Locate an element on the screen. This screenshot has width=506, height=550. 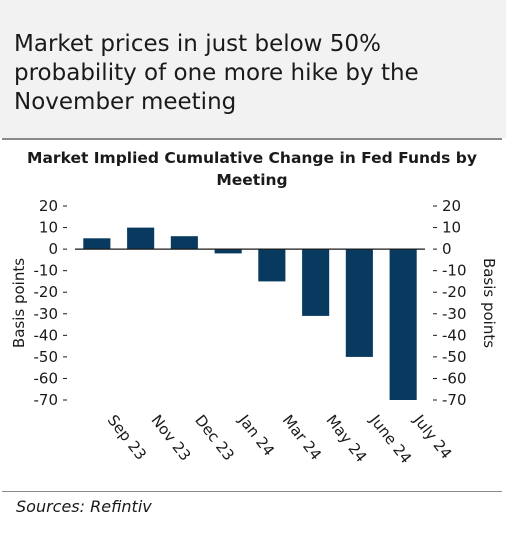
x-tick-label: Jan 24 is located at coordinates (256, 435).